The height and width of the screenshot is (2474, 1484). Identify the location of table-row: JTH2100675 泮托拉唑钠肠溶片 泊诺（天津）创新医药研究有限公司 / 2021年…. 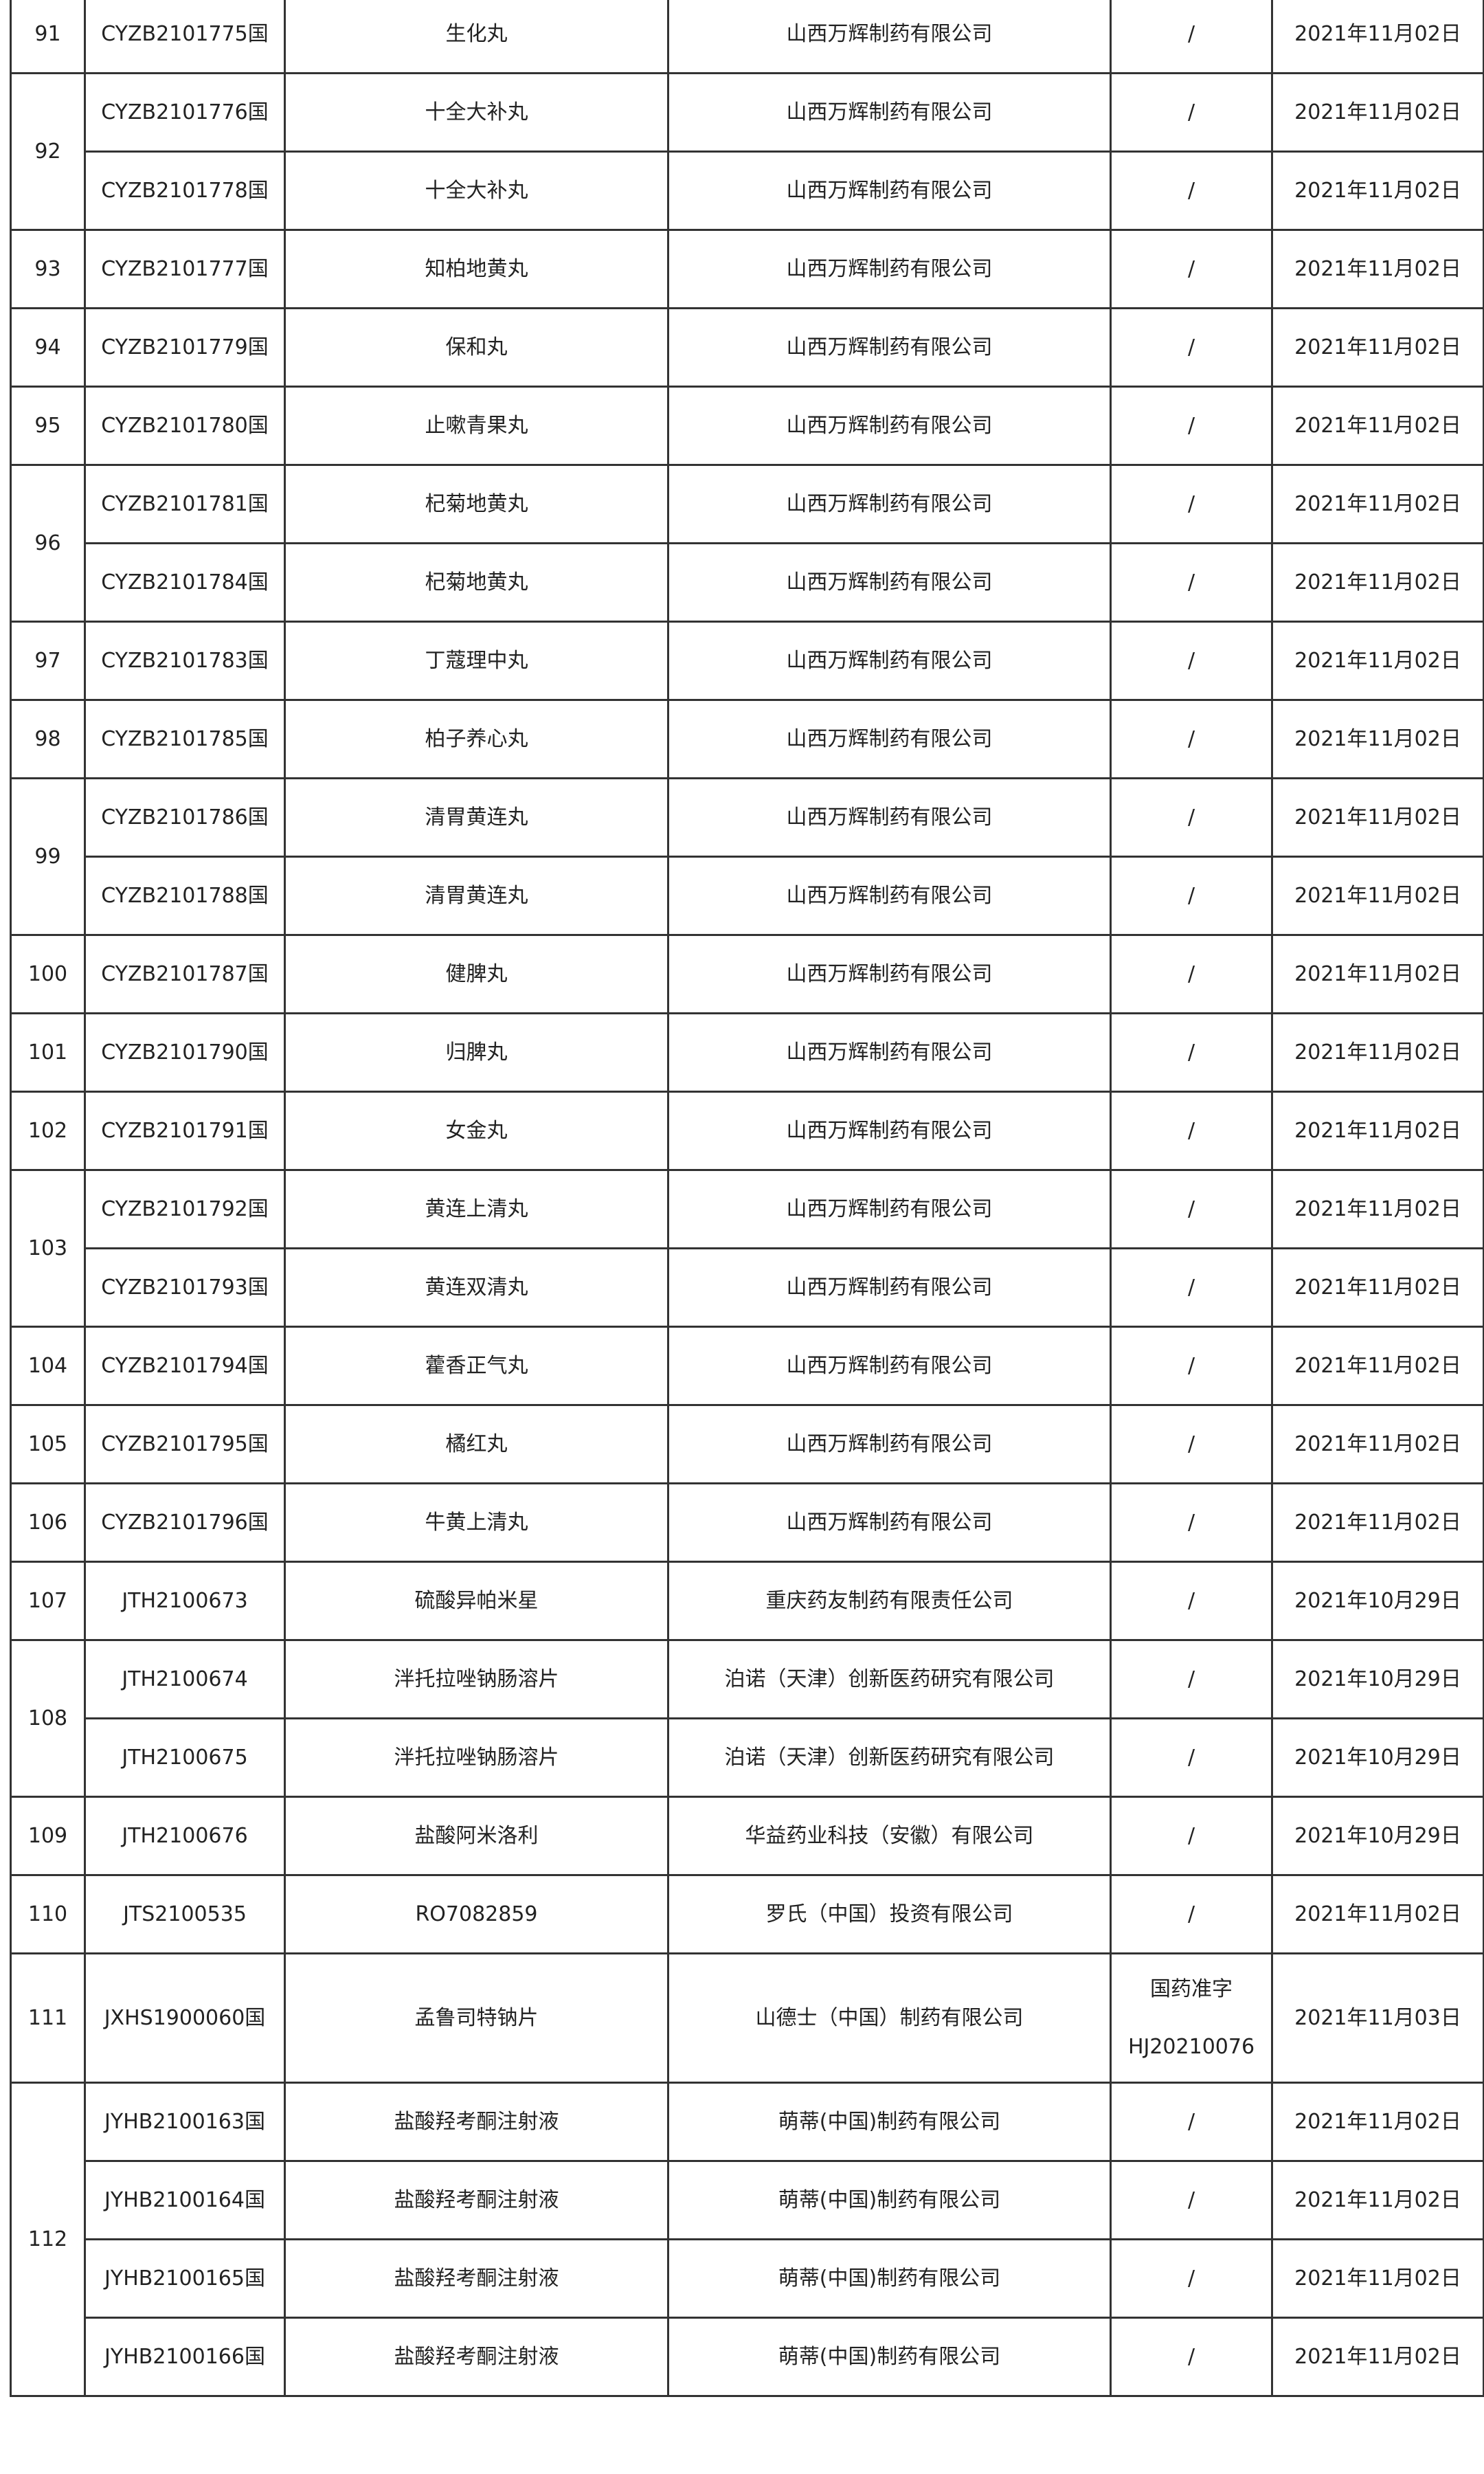
(747, 1757).